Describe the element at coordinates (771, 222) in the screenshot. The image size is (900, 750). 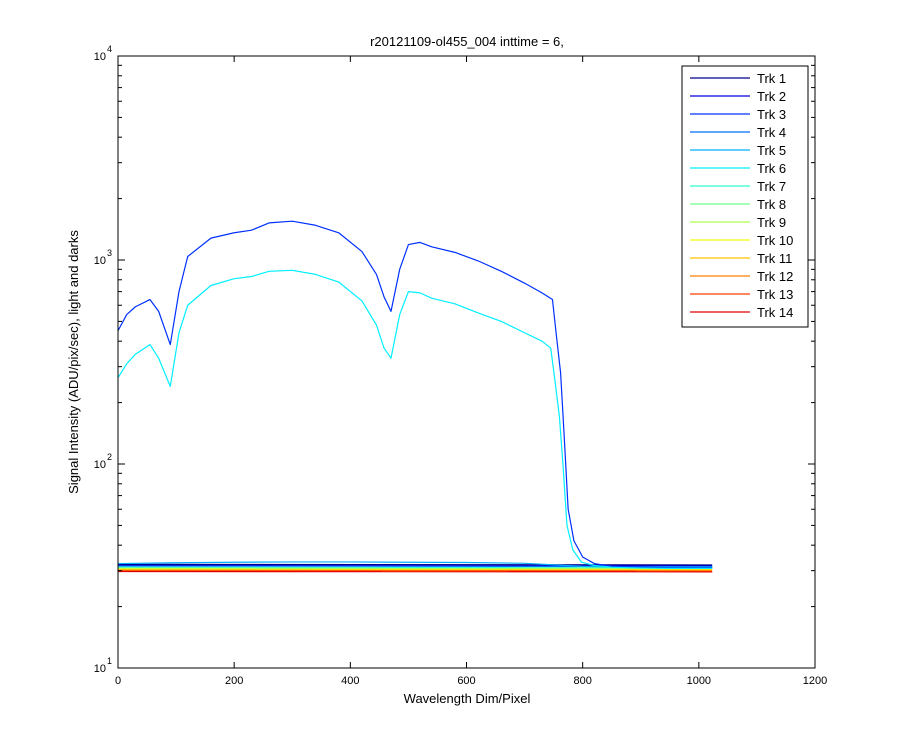
I see `legend-label: Trk 9` at that location.